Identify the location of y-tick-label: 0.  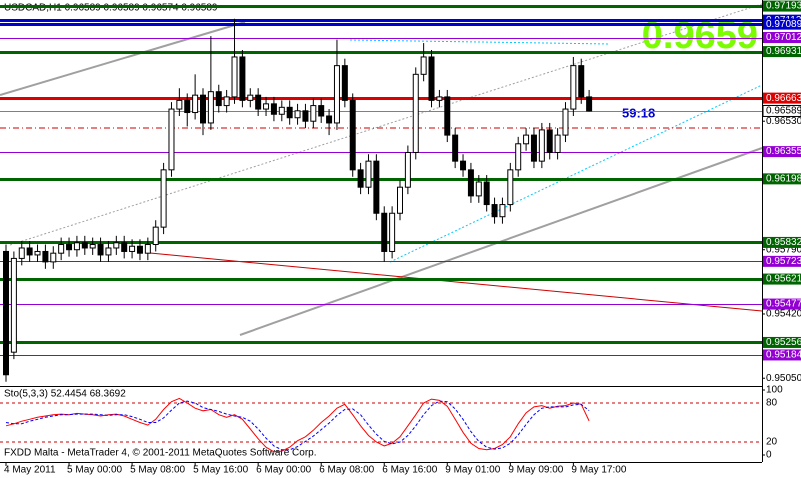
(769, 455).